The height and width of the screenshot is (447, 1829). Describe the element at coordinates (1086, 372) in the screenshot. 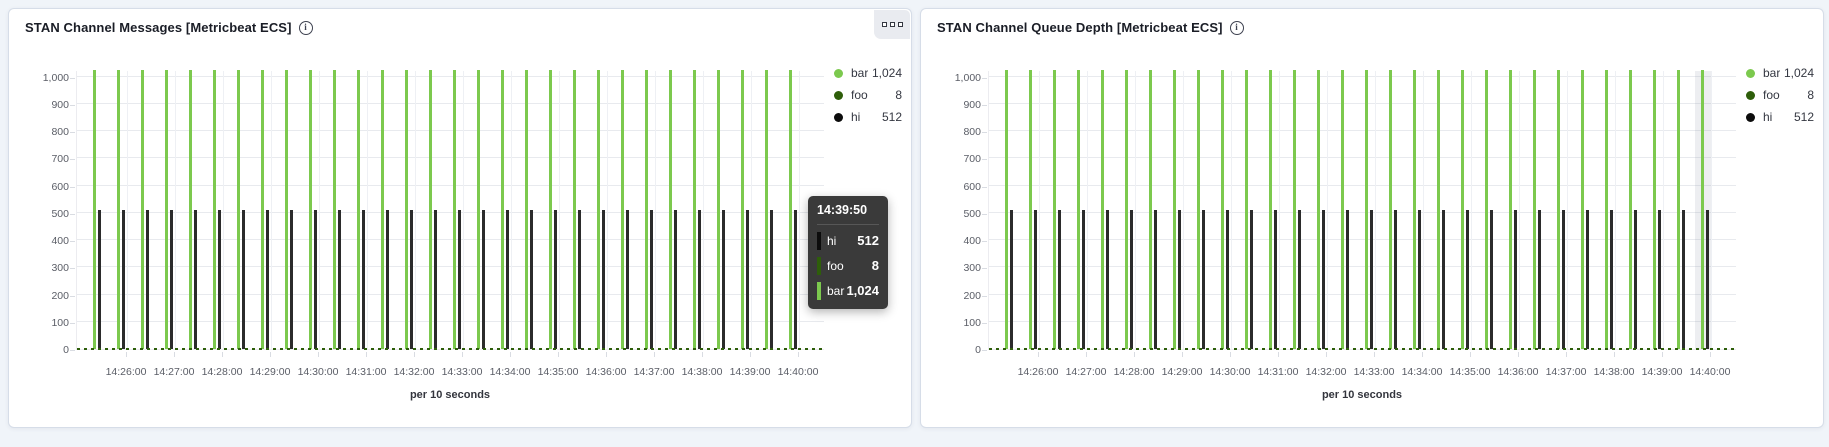

I see `x-axis-tick-label: 14:27:00` at that location.